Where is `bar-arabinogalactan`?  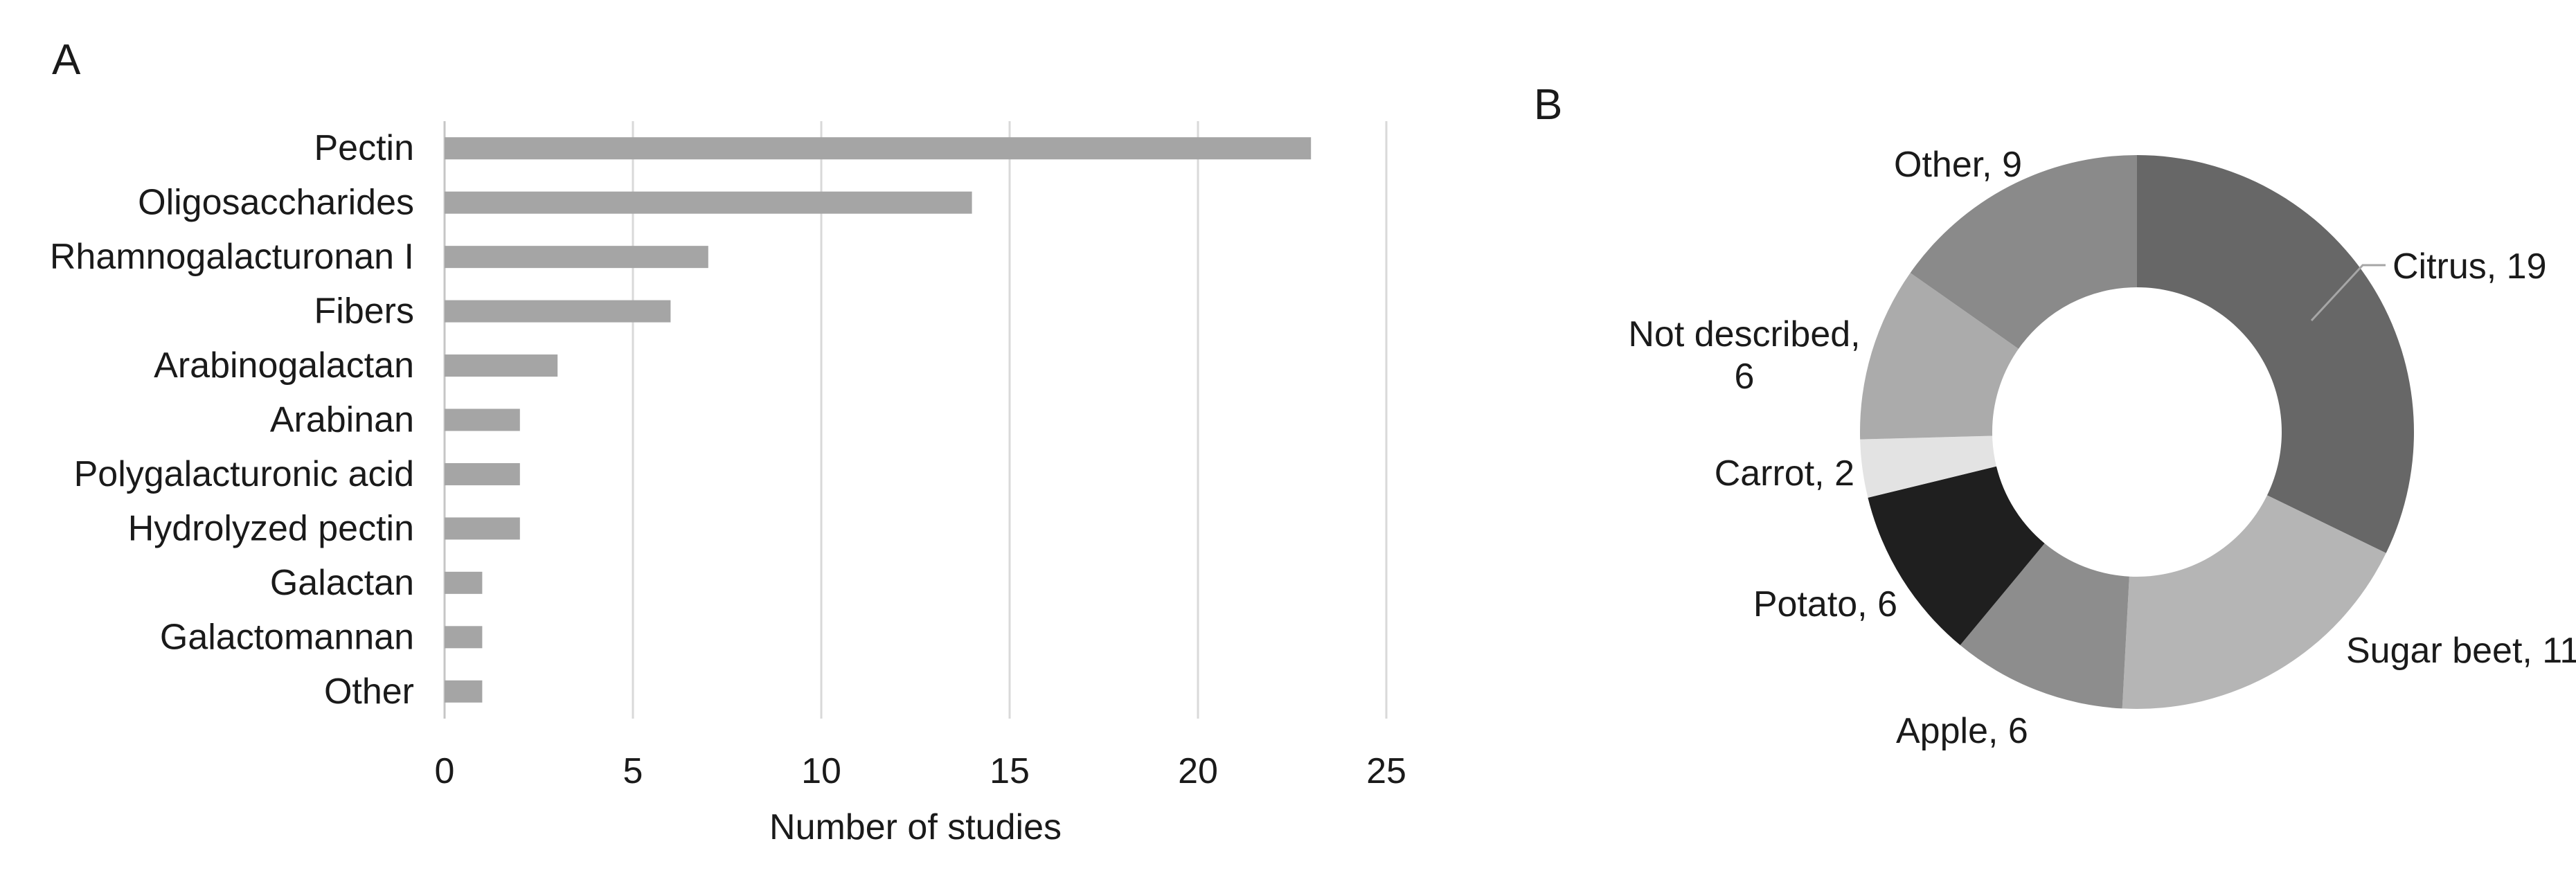 bar-arabinogalactan is located at coordinates (501, 365).